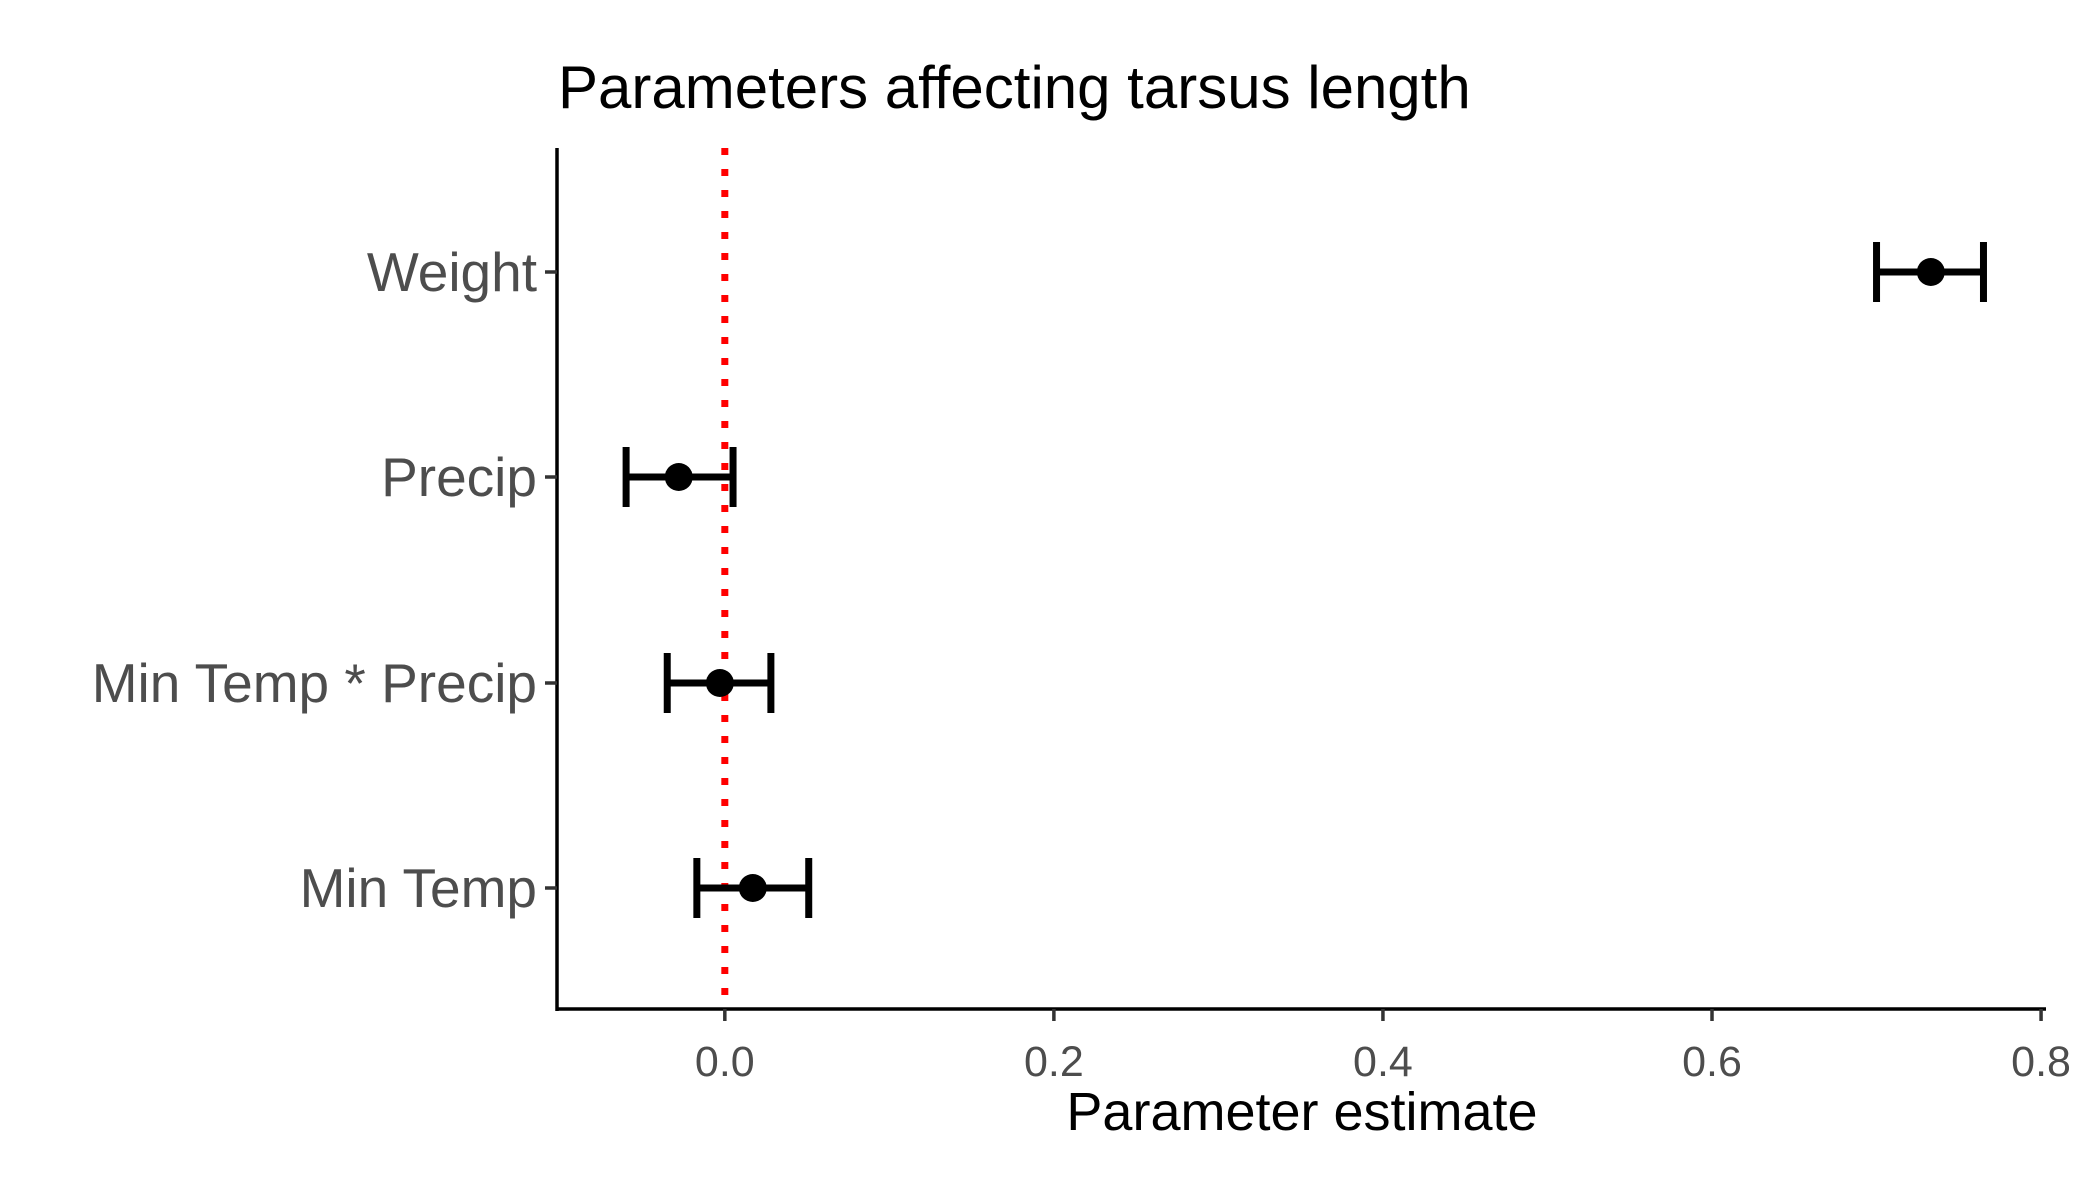 The width and height of the screenshot is (2100, 1200). I want to click on y-axis-ticks: Weight Precip Min Temp * Precip Min Temp, so click(324, 580).